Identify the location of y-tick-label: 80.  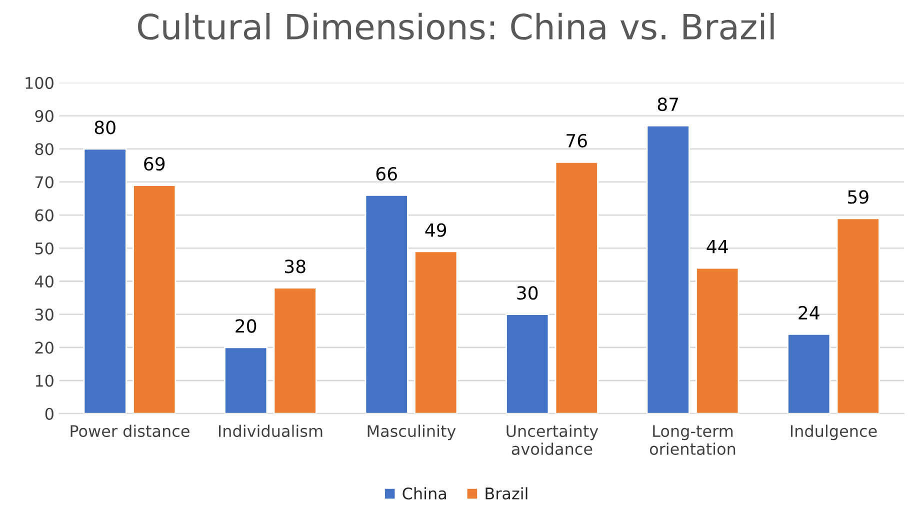
(44, 149).